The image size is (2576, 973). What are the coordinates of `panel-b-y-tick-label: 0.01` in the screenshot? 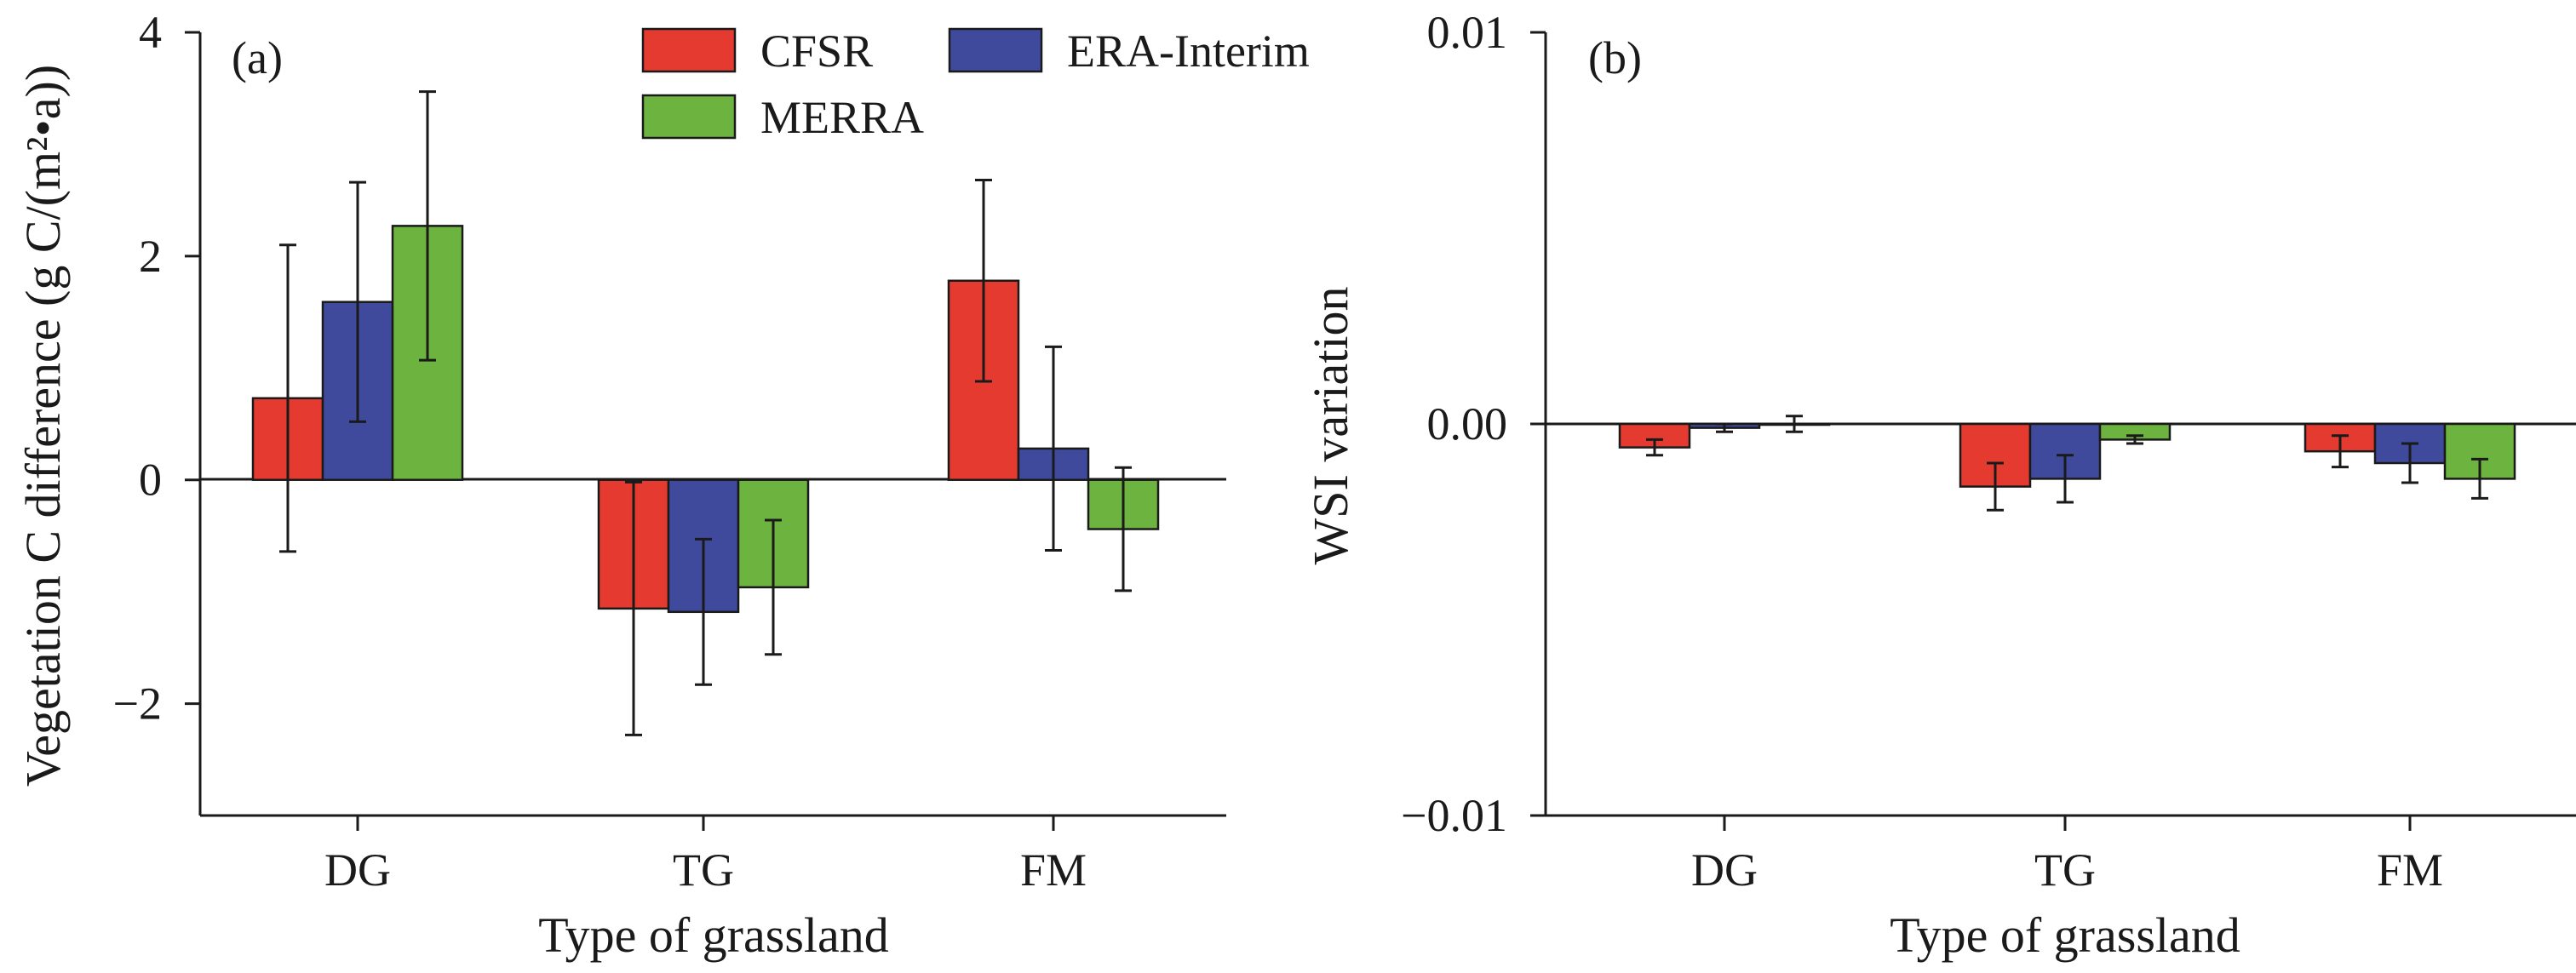 It's located at (1467, 32).